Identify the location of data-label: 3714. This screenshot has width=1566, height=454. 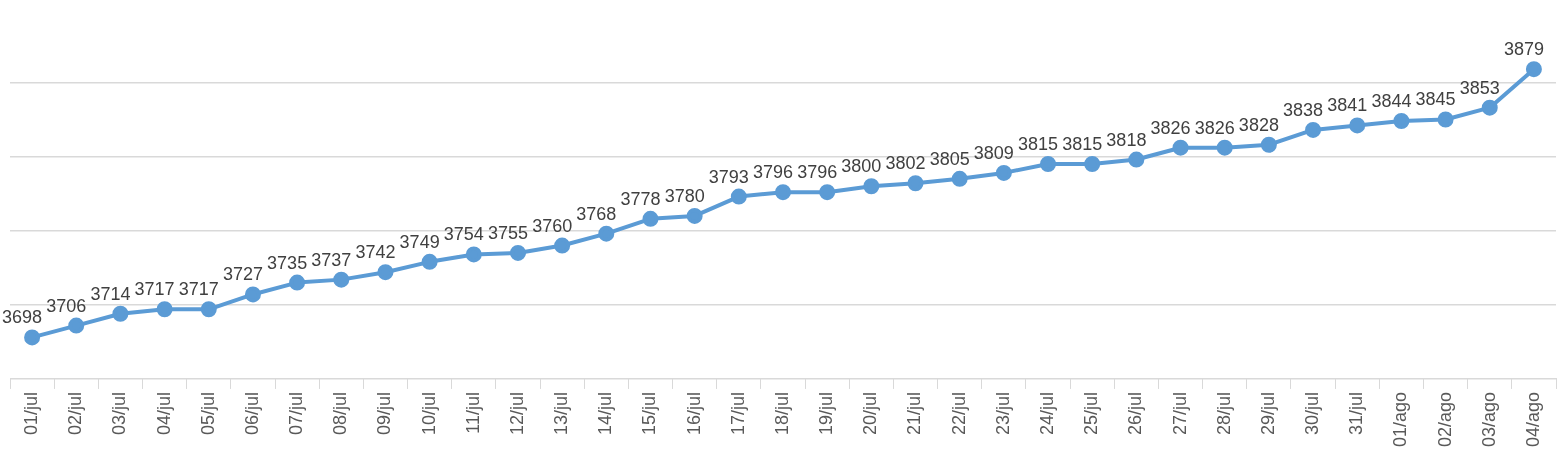
(110, 293).